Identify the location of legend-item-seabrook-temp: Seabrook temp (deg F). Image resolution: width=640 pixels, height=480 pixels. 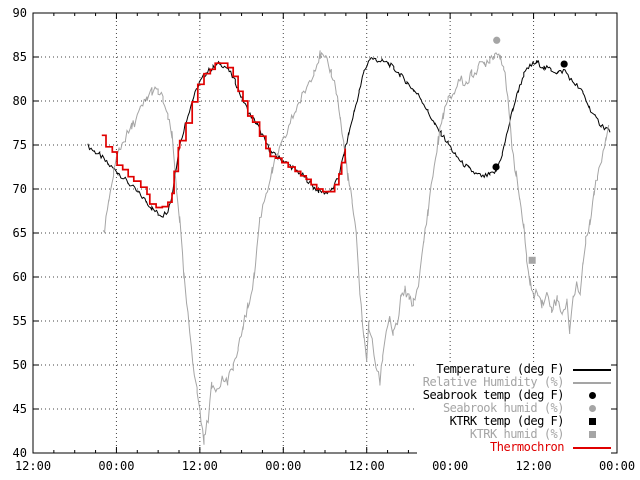
(517, 395).